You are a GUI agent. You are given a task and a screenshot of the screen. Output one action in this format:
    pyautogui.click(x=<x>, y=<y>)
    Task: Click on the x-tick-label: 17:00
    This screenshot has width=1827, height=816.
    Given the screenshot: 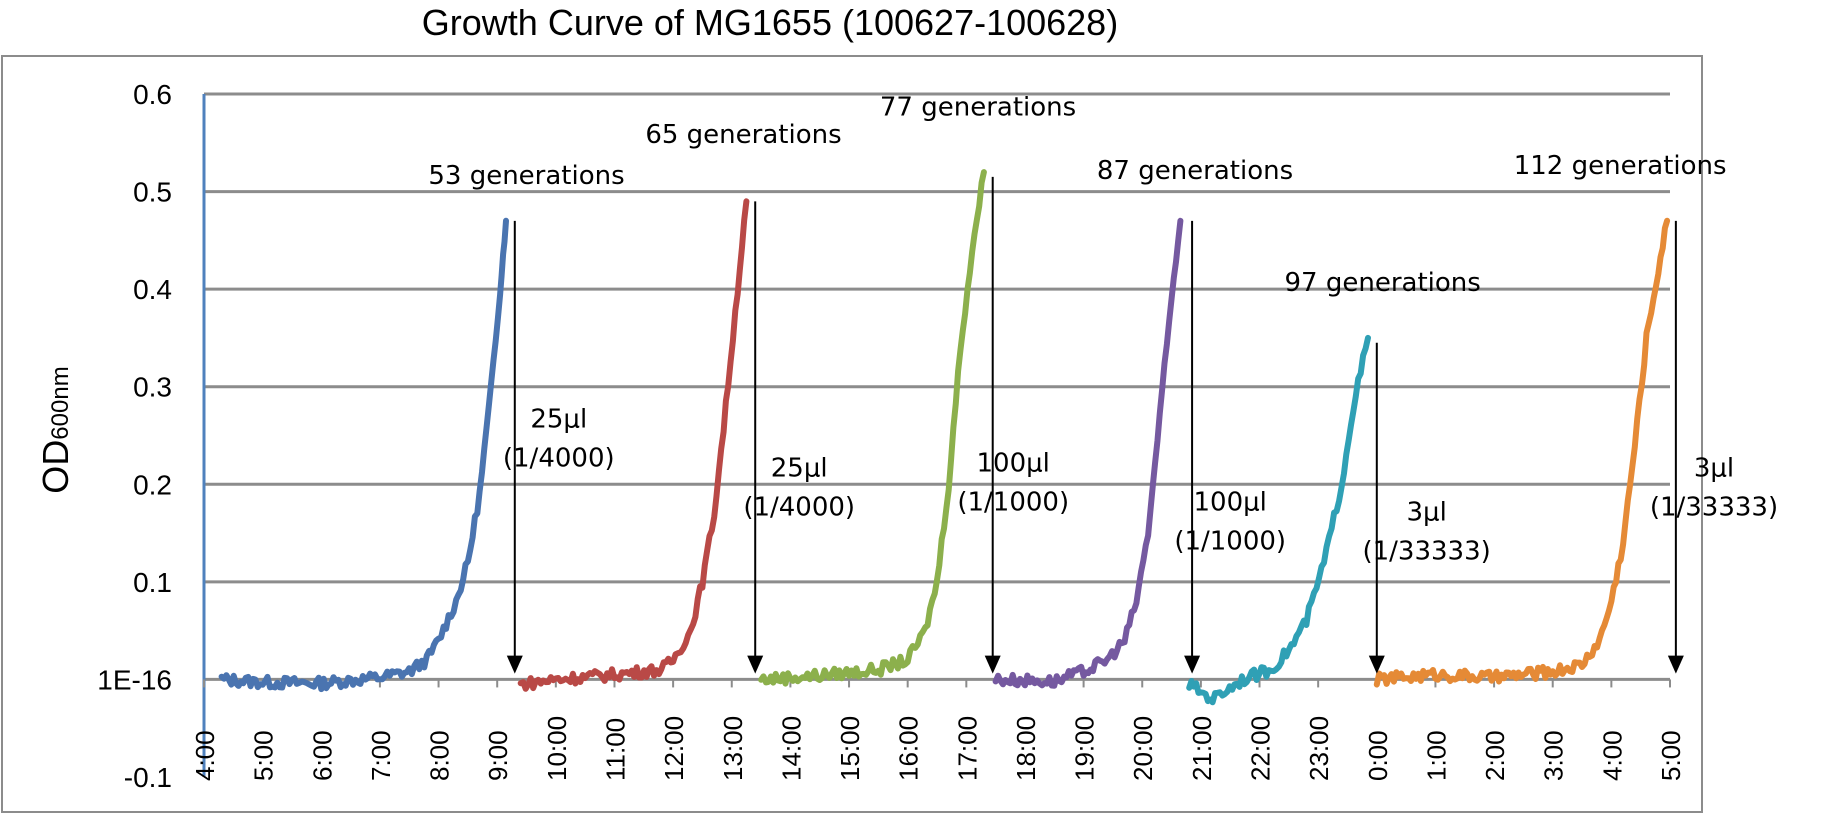 What is the action you would take?
    pyautogui.click(x=967, y=748)
    